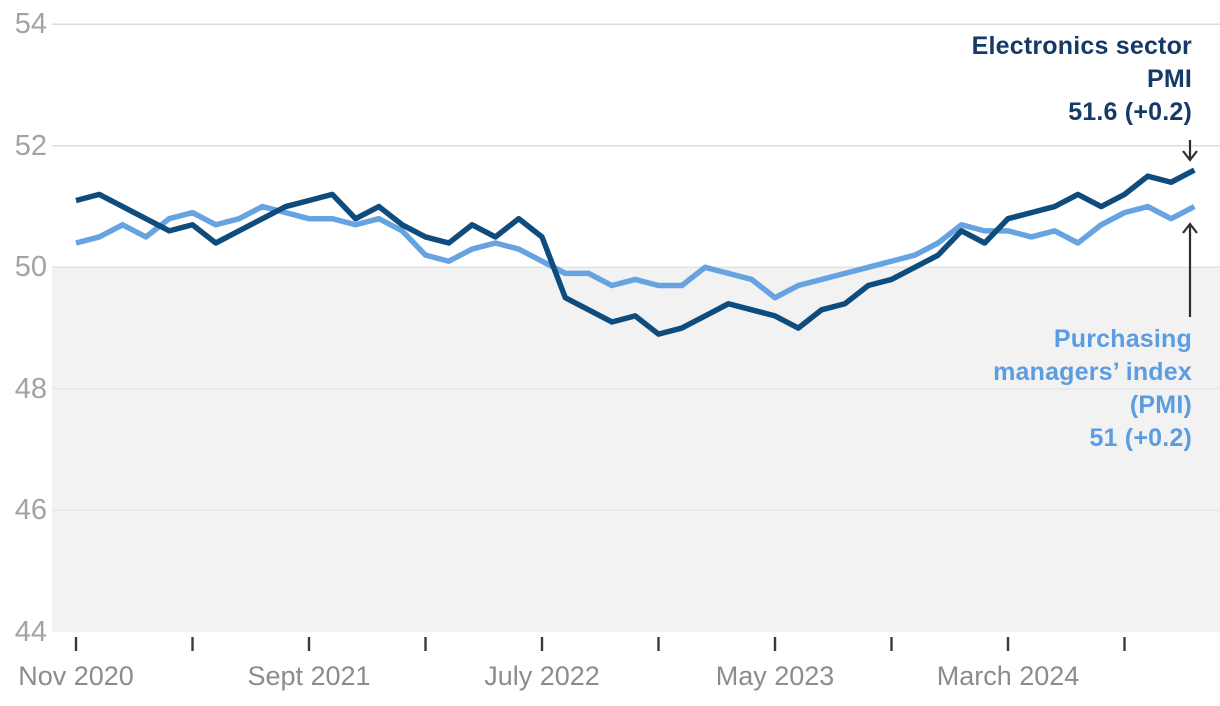 The image size is (1220, 706). Describe the element at coordinates (1082, 79) in the screenshot. I see `electronics-annotation: Electronics sector PMI 51.6 (+0.2)` at that location.